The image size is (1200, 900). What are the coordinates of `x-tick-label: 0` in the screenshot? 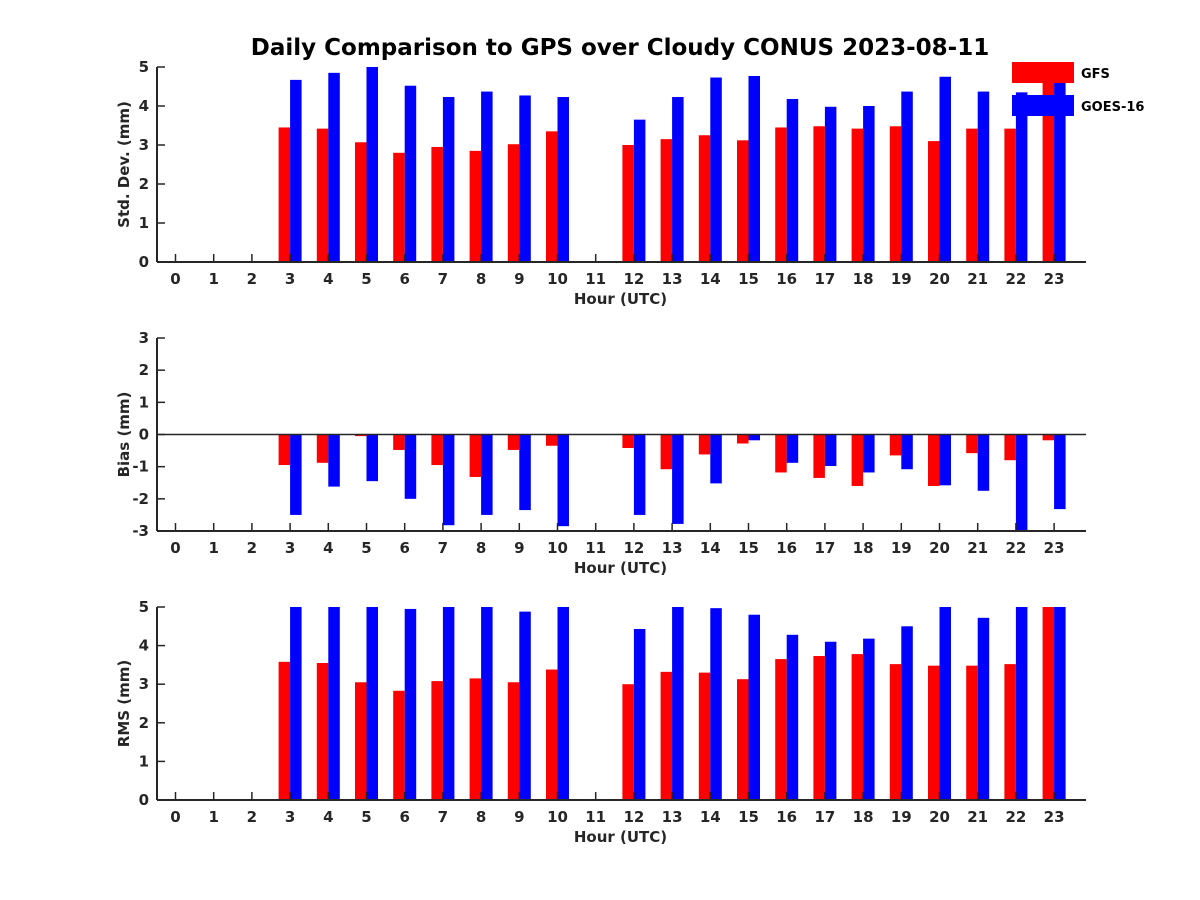 It's located at (175, 817).